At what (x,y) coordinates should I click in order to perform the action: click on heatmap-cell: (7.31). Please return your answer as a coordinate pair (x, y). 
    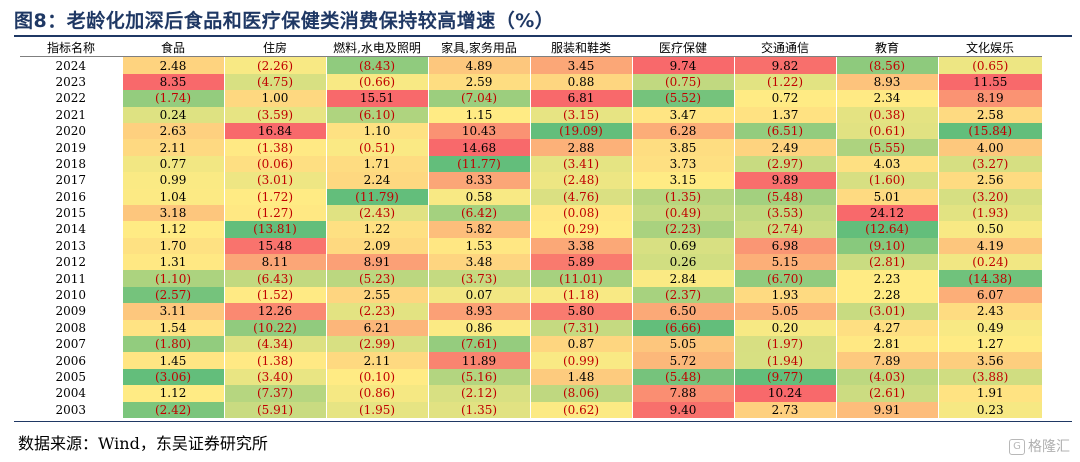
    Looking at the image, I should click on (580, 328).